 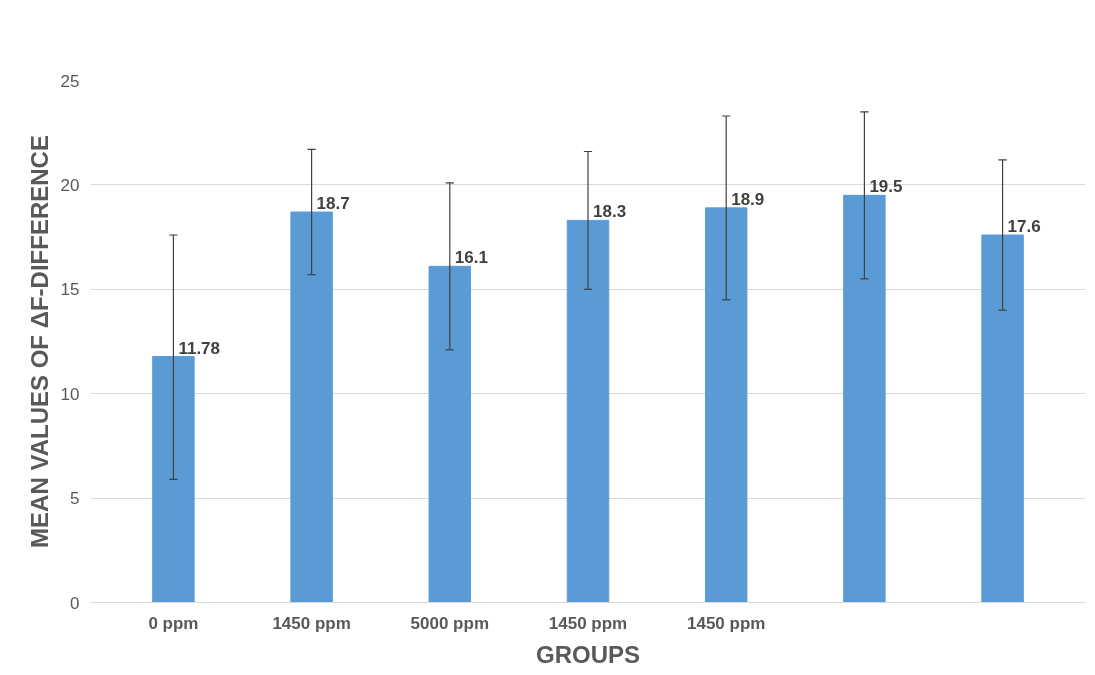 I want to click on data-label: 17.6, so click(x=1024, y=227).